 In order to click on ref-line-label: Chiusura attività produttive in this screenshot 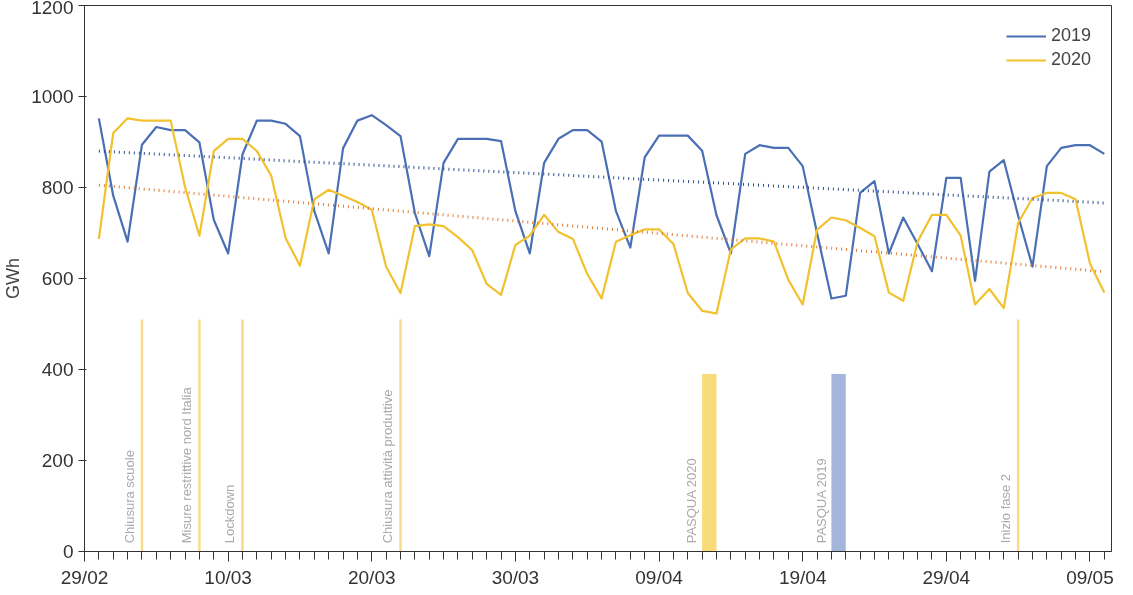, I will do `click(388, 466)`.